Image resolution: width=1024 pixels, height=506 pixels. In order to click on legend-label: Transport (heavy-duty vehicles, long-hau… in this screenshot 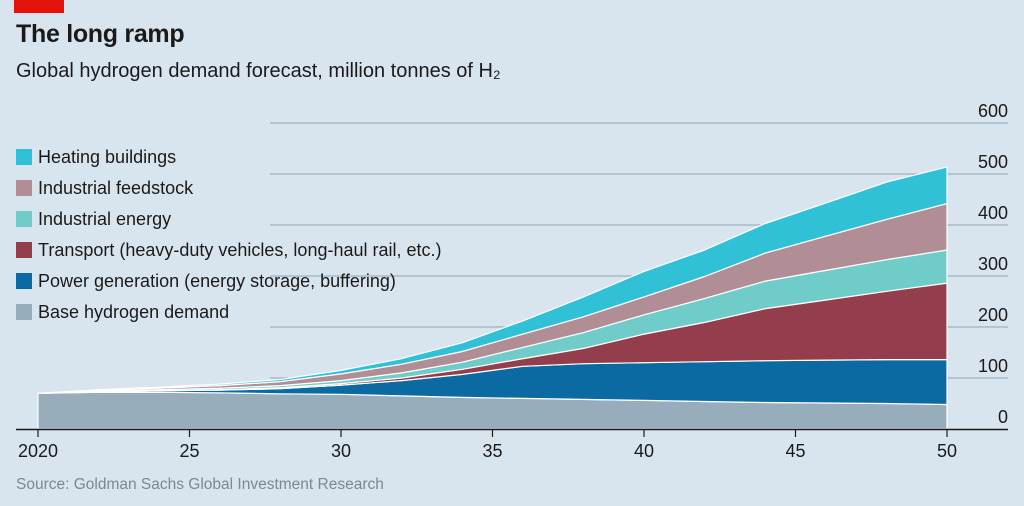, I will do `click(240, 250)`.